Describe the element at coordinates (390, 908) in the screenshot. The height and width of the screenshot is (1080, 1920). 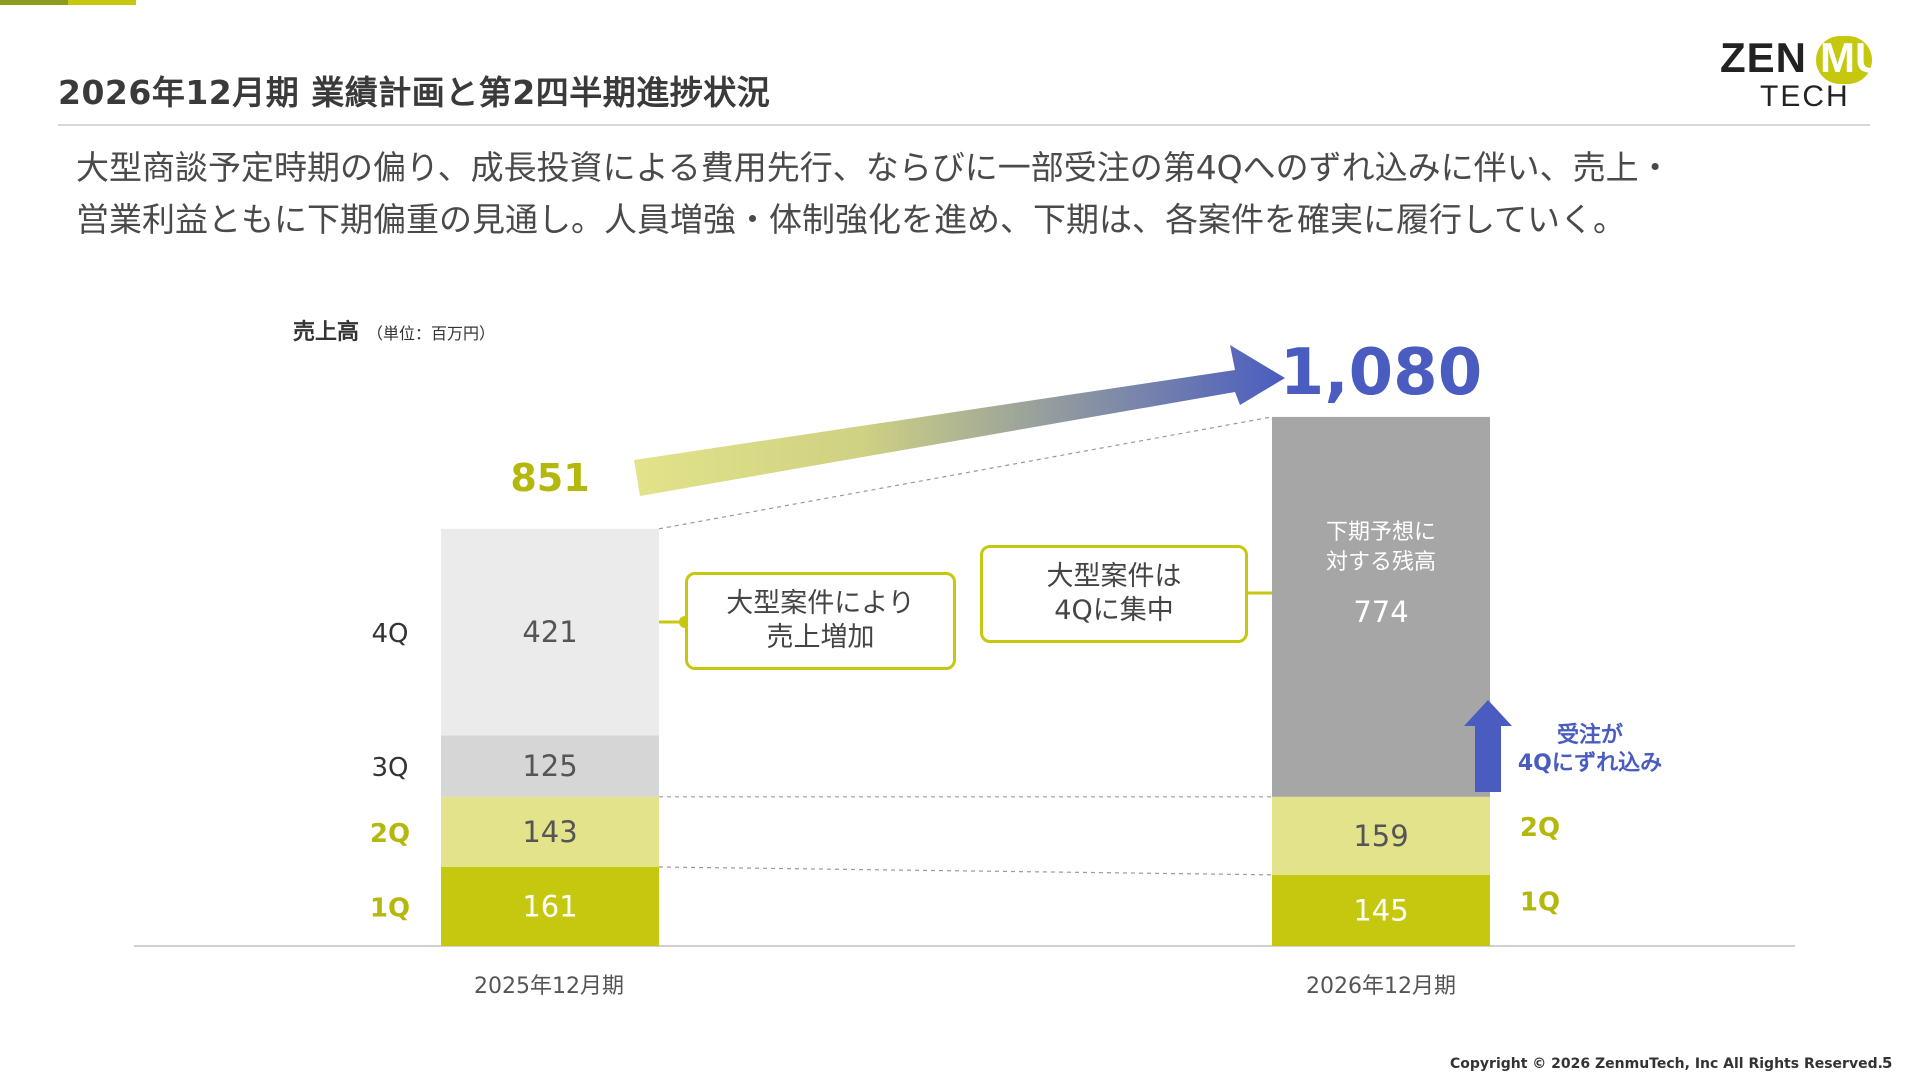
I see `quarter-label-left-1Q: 1Q` at that location.